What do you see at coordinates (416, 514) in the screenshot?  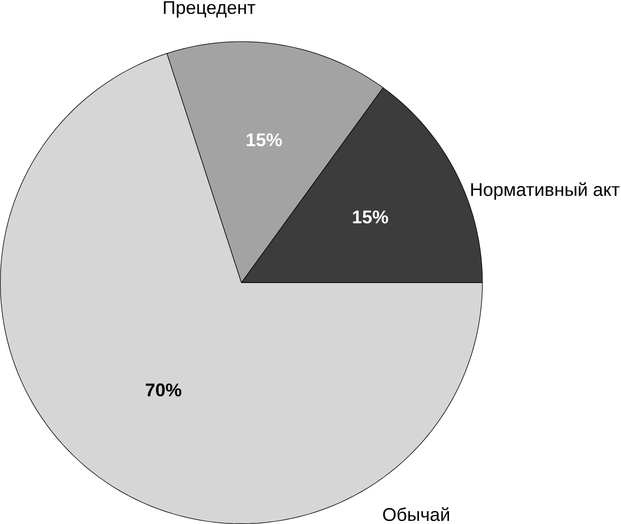 I see `slice-label: Обычай` at bounding box center [416, 514].